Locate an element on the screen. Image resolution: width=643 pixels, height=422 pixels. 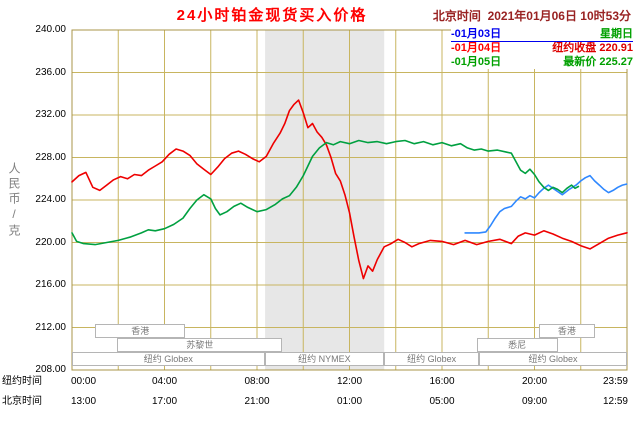
legend-series-value: 星期日 is located at coordinates (616, 34).